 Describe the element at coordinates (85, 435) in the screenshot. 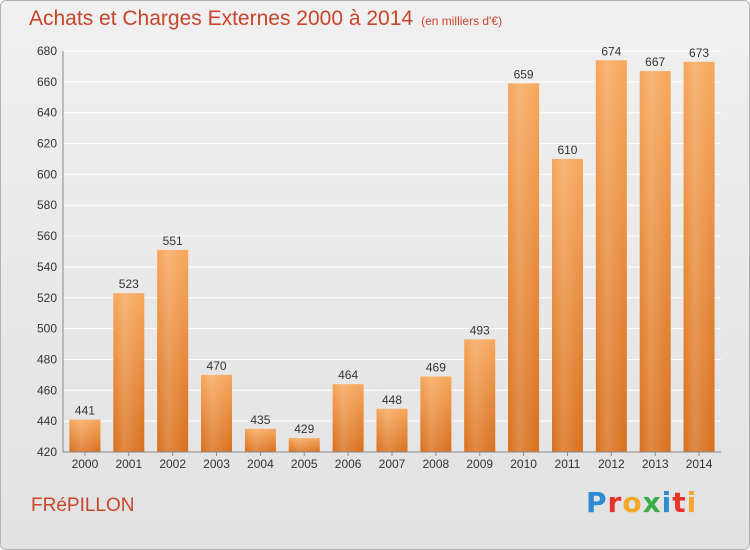

I see `bar-shine-2000` at that location.